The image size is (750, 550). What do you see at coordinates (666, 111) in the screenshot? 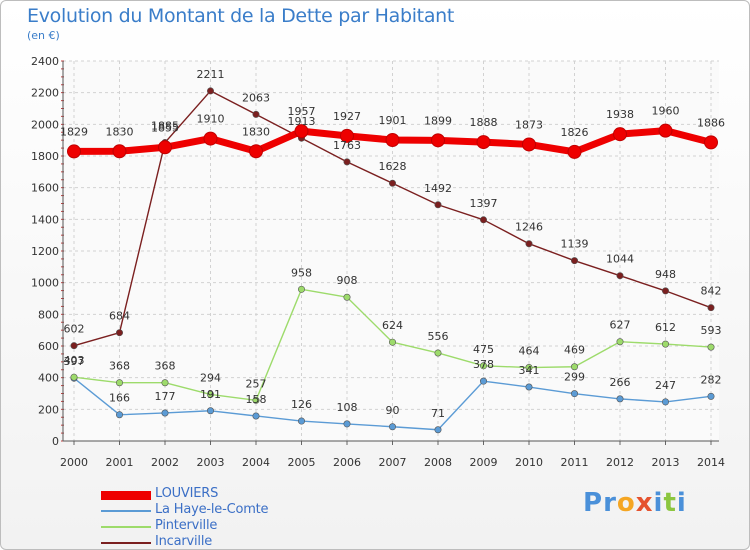
I see `data-label-louviers: 1960` at bounding box center [666, 111].